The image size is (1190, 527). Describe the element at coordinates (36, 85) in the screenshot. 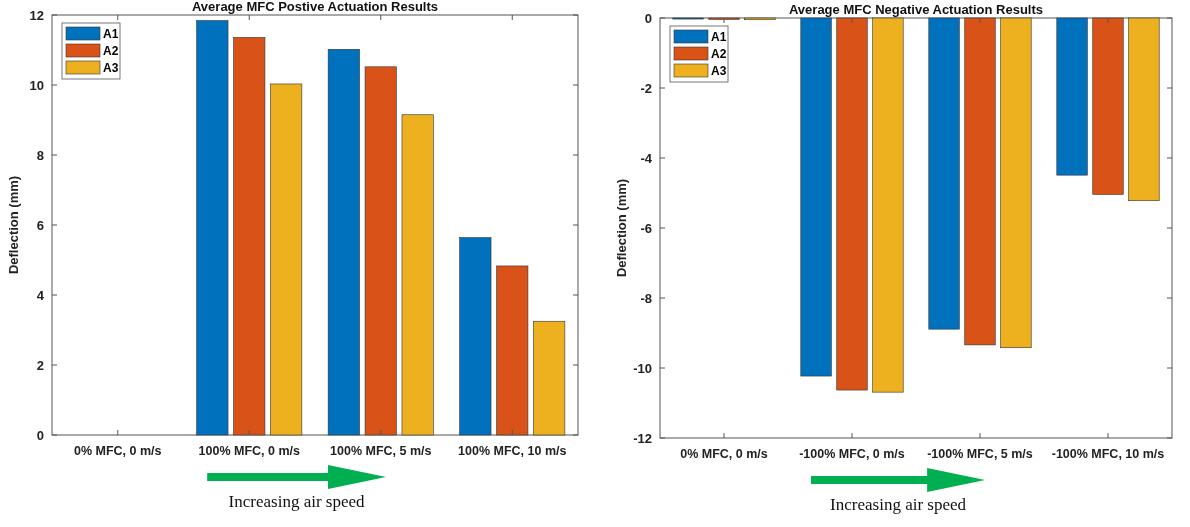

I see `y-tick-label: 10` at that location.